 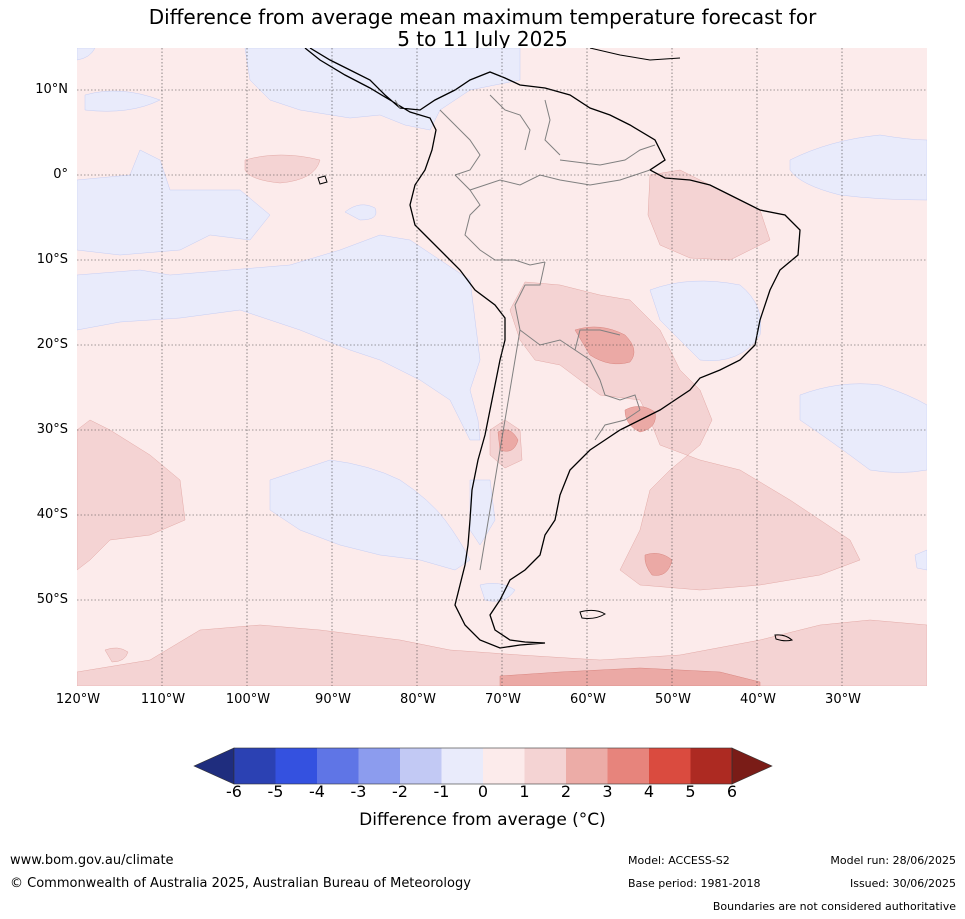 What do you see at coordinates (52, 599) in the screenshot?
I see `lat-label-50s: 50°S` at bounding box center [52, 599].